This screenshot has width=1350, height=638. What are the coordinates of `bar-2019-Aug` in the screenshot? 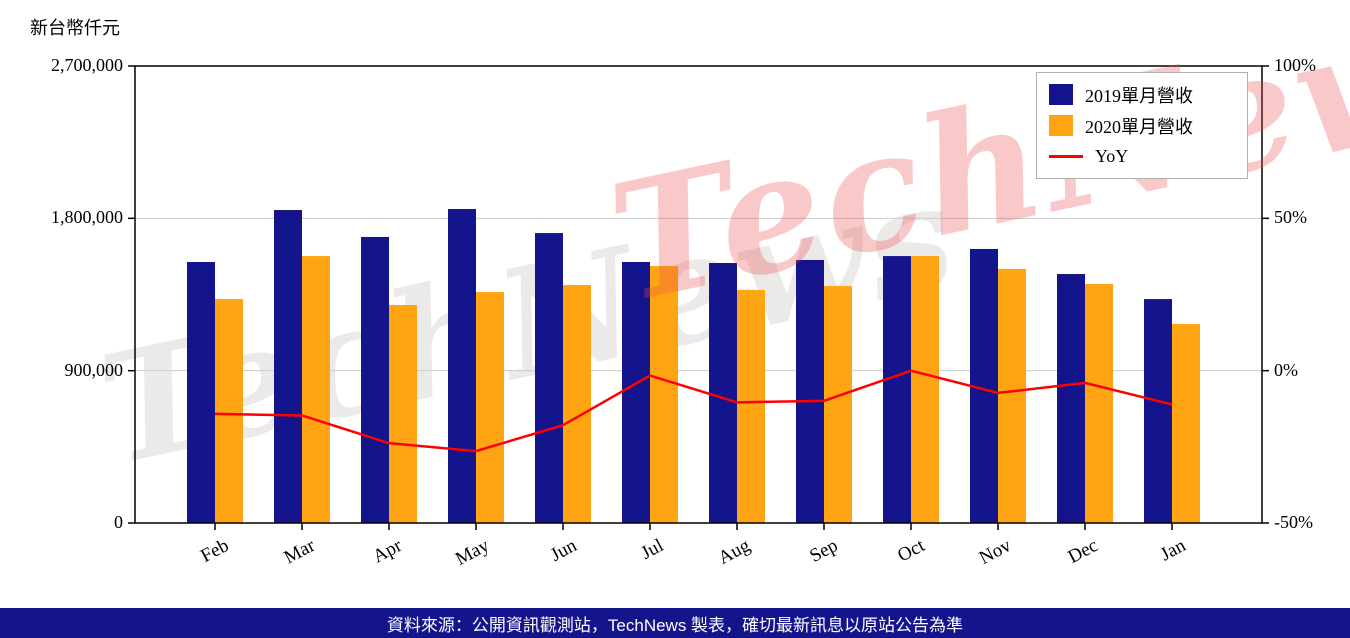 It's located at (723, 393).